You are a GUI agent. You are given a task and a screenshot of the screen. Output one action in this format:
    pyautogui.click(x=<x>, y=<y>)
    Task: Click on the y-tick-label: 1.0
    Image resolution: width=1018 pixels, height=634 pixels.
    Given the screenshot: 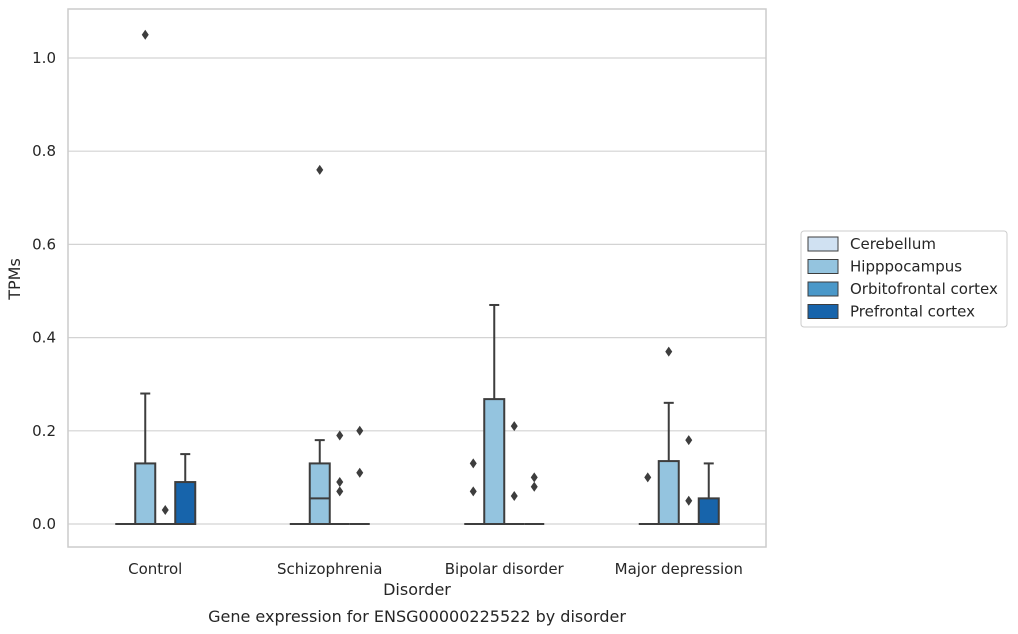 What is the action you would take?
    pyautogui.click(x=44, y=58)
    